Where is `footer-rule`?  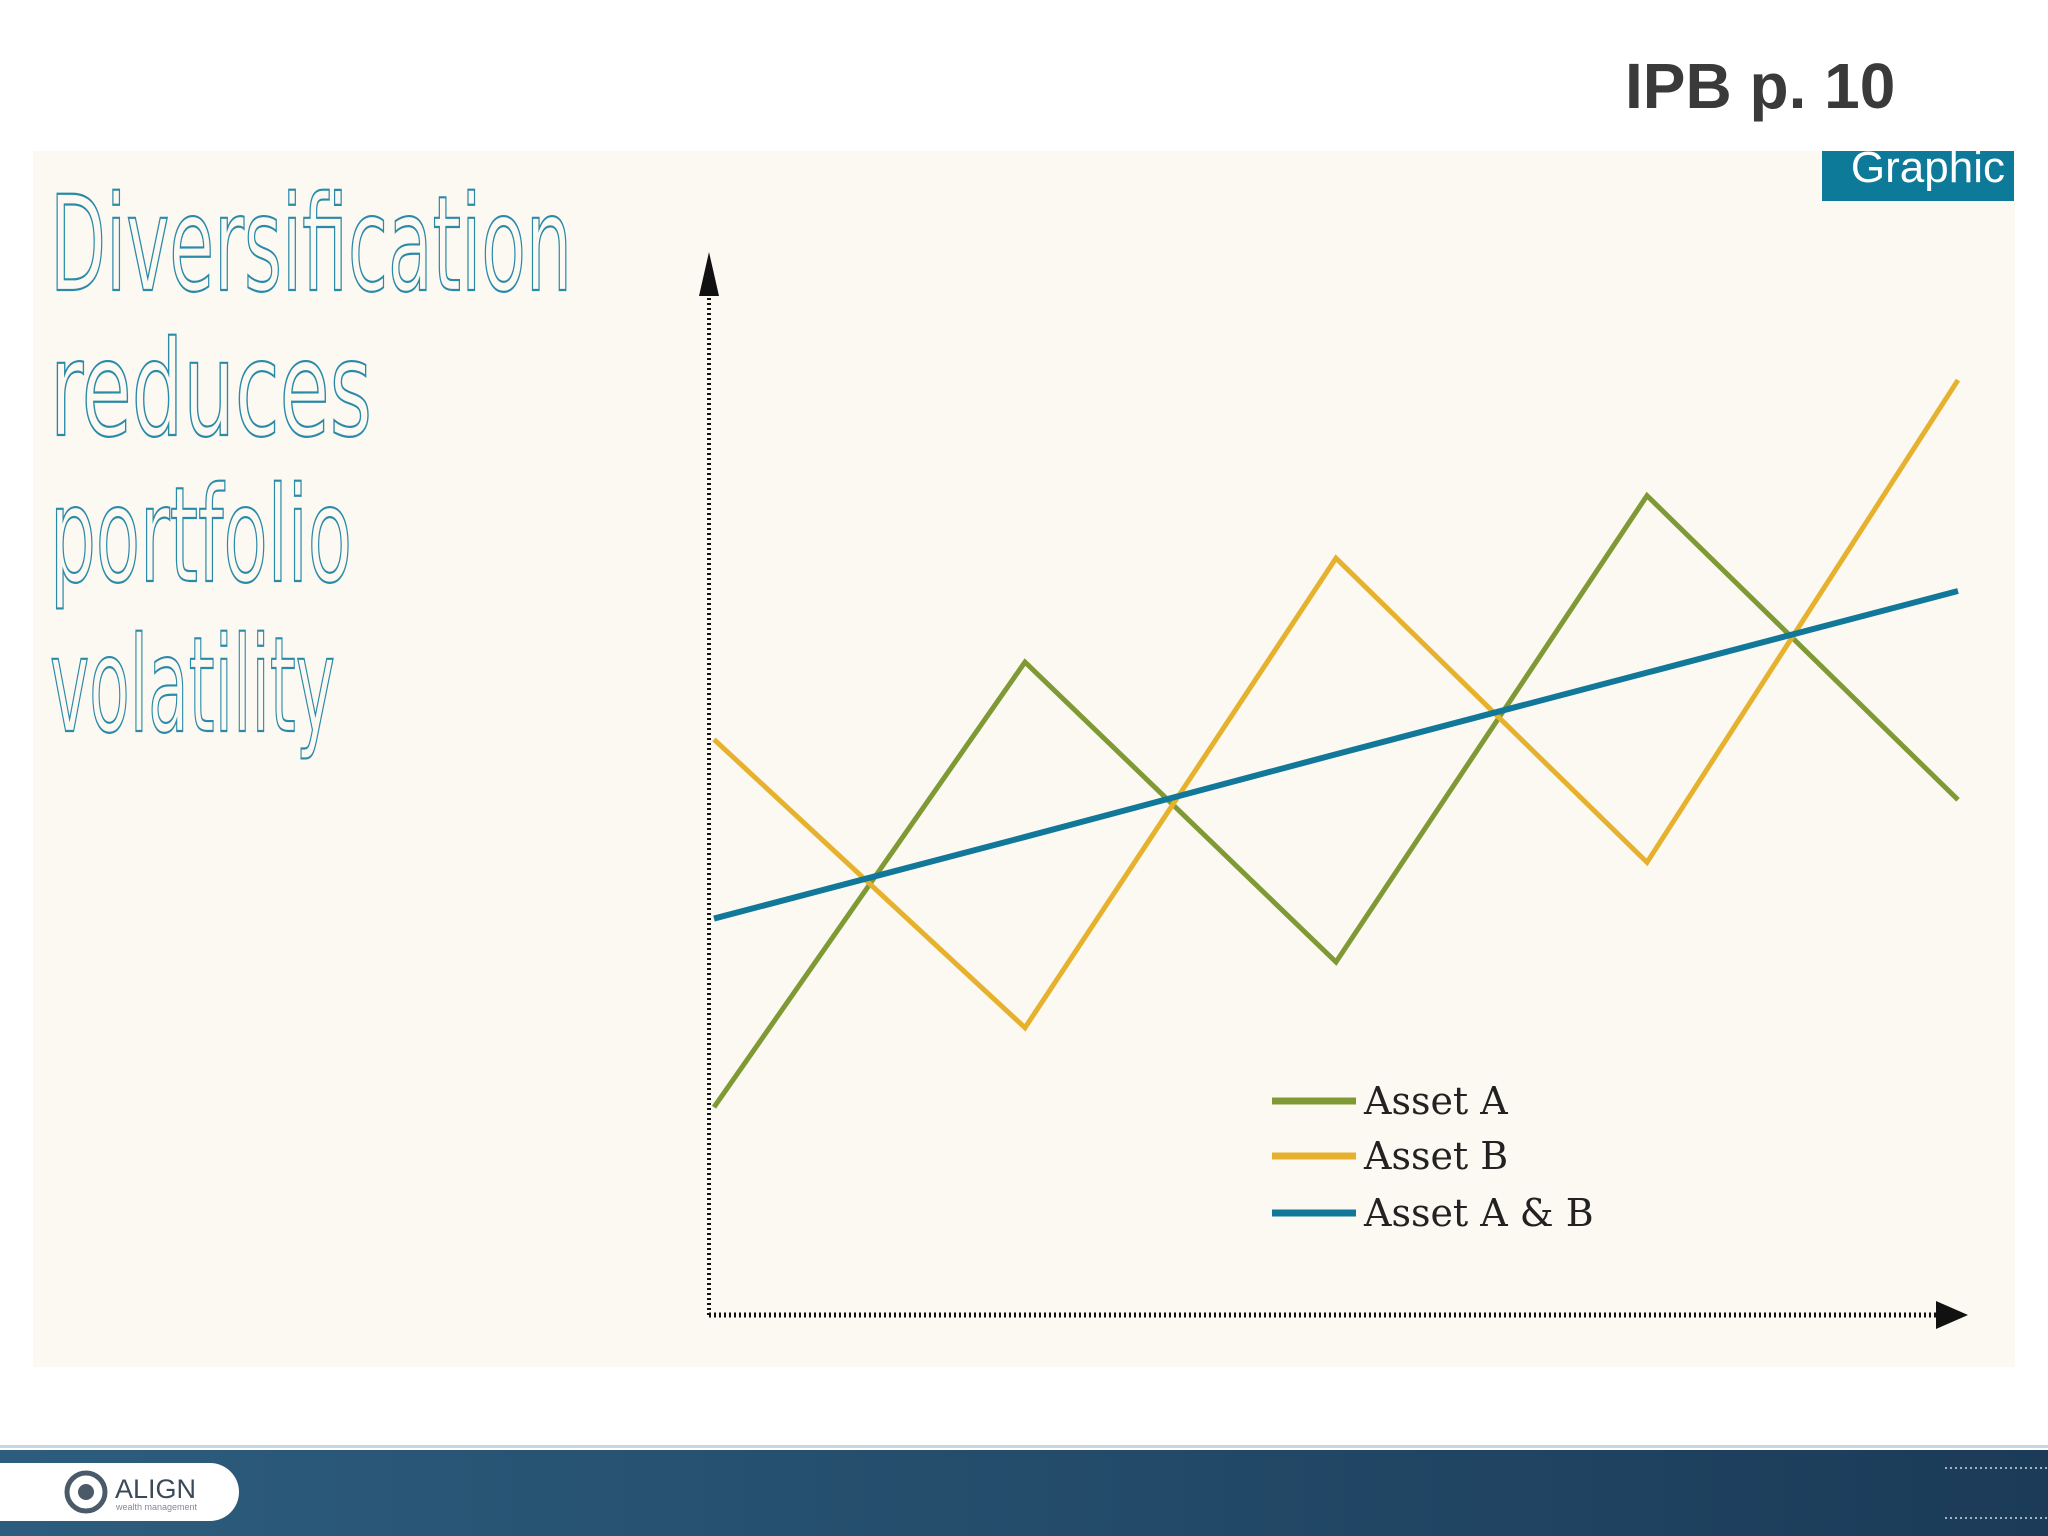
footer-rule is located at coordinates (1024, 1446).